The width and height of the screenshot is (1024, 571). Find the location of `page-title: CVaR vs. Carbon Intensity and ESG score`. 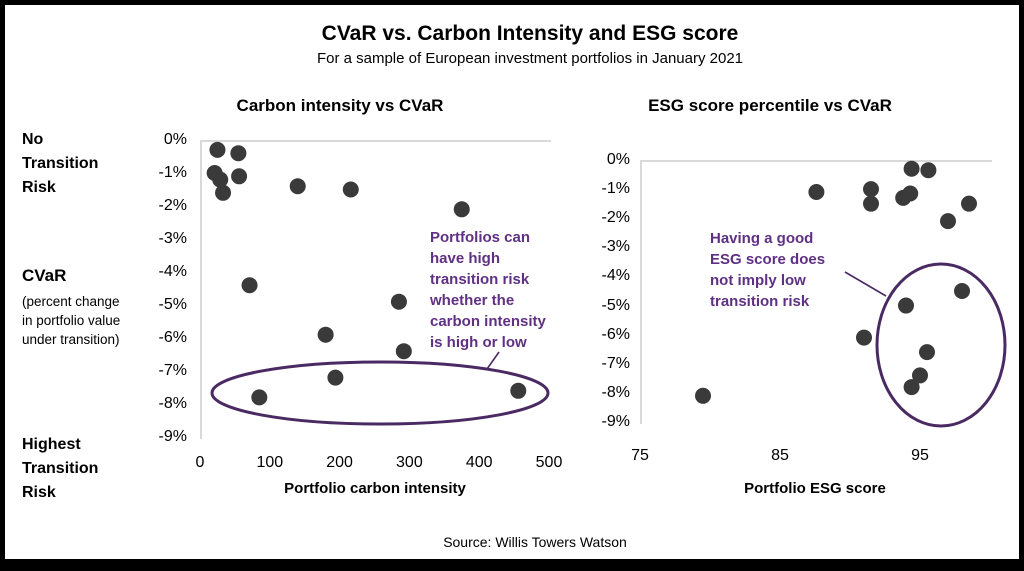

page-title: CVaR vs. Carbon Intensity and ESG score is located at coordinates (530, 33).